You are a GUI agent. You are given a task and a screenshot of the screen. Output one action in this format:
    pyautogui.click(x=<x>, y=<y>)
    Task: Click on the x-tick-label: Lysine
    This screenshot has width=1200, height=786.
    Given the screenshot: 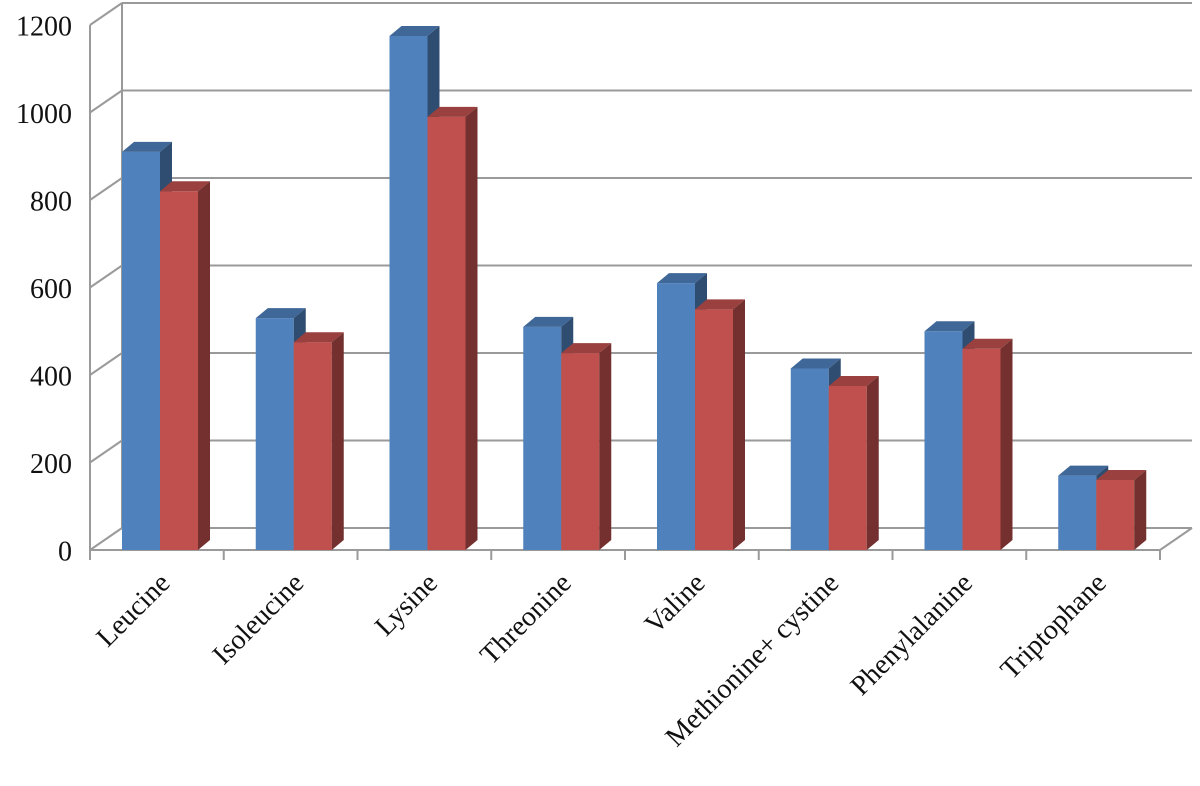 What is the action you would take?
    pyautogui.click(x=406, y=605)
    